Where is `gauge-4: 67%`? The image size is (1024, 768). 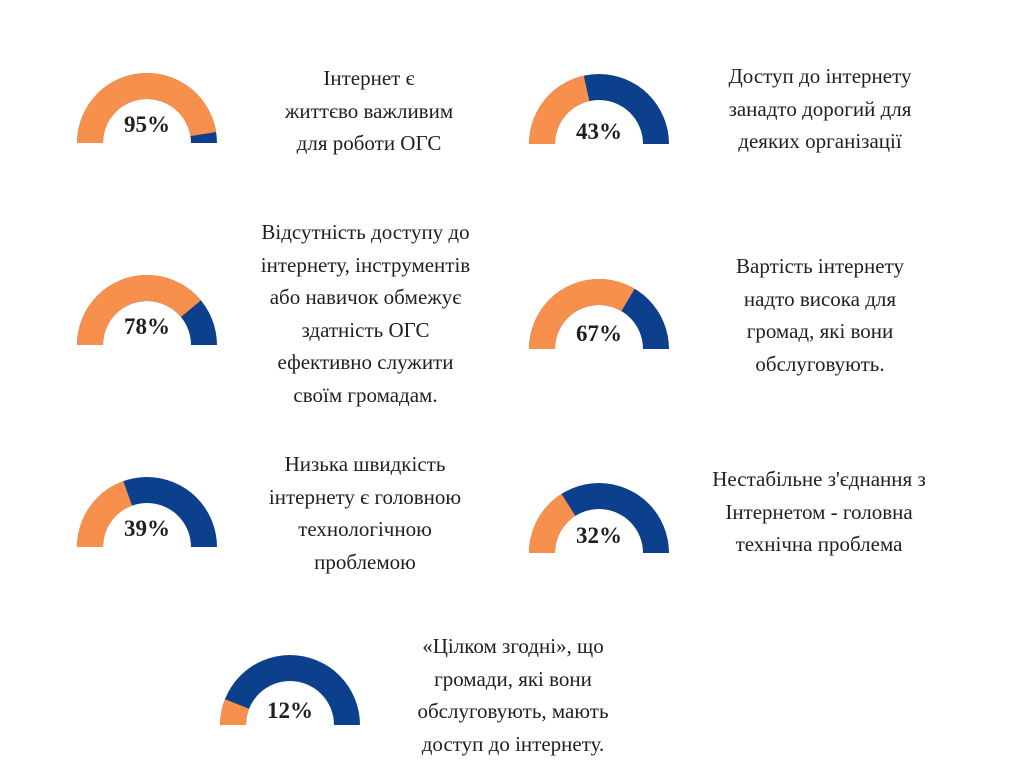
gauge-4: 67% is located at coordinates (599, 315).